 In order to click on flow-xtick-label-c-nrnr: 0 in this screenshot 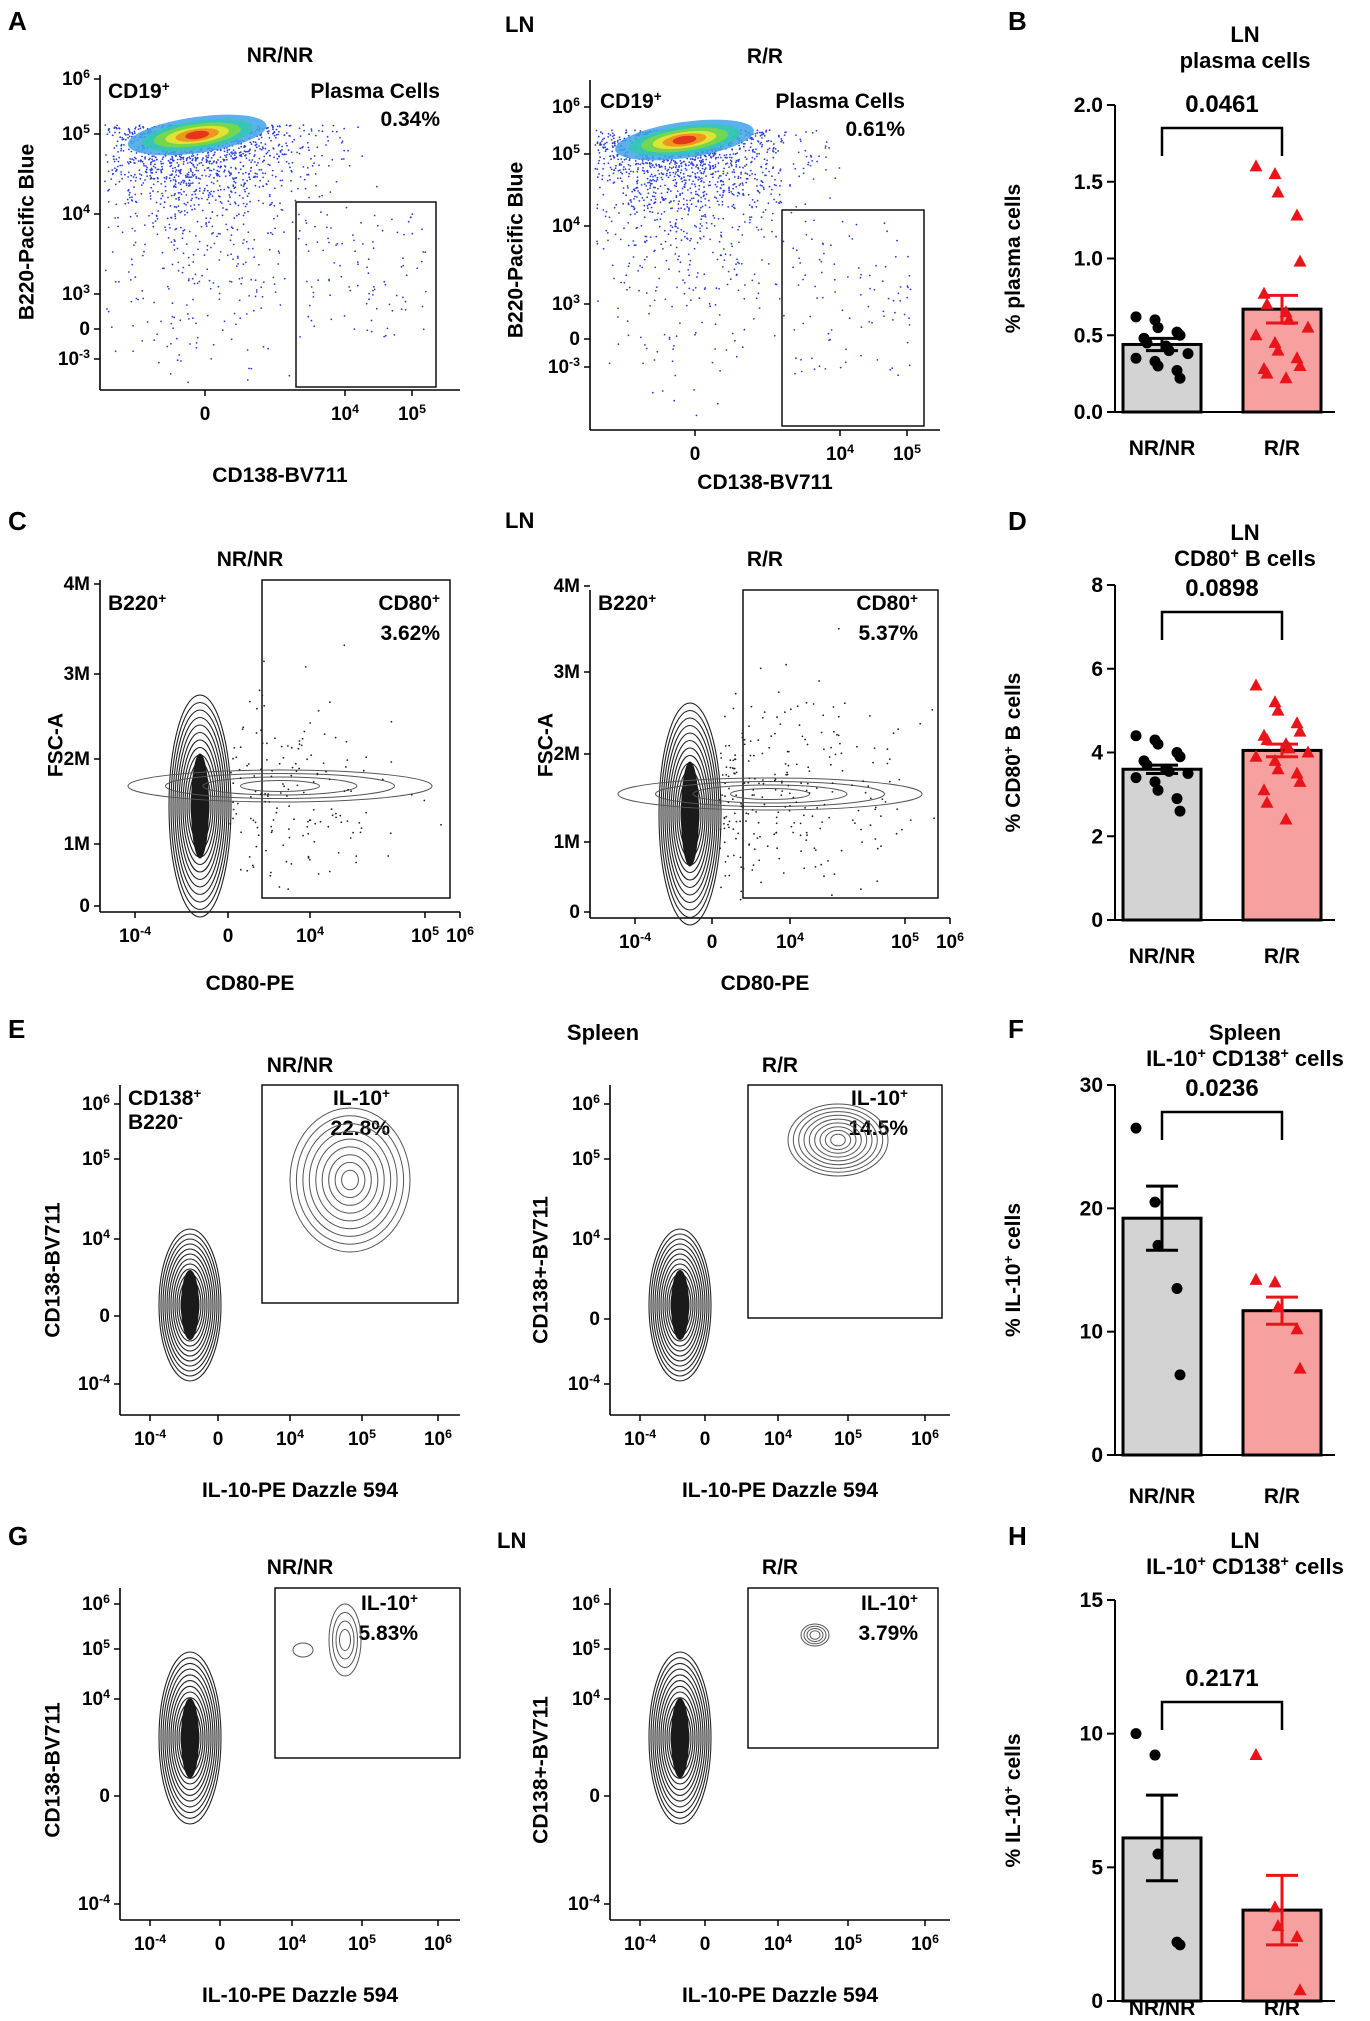, I will do `click(228, 936)`.